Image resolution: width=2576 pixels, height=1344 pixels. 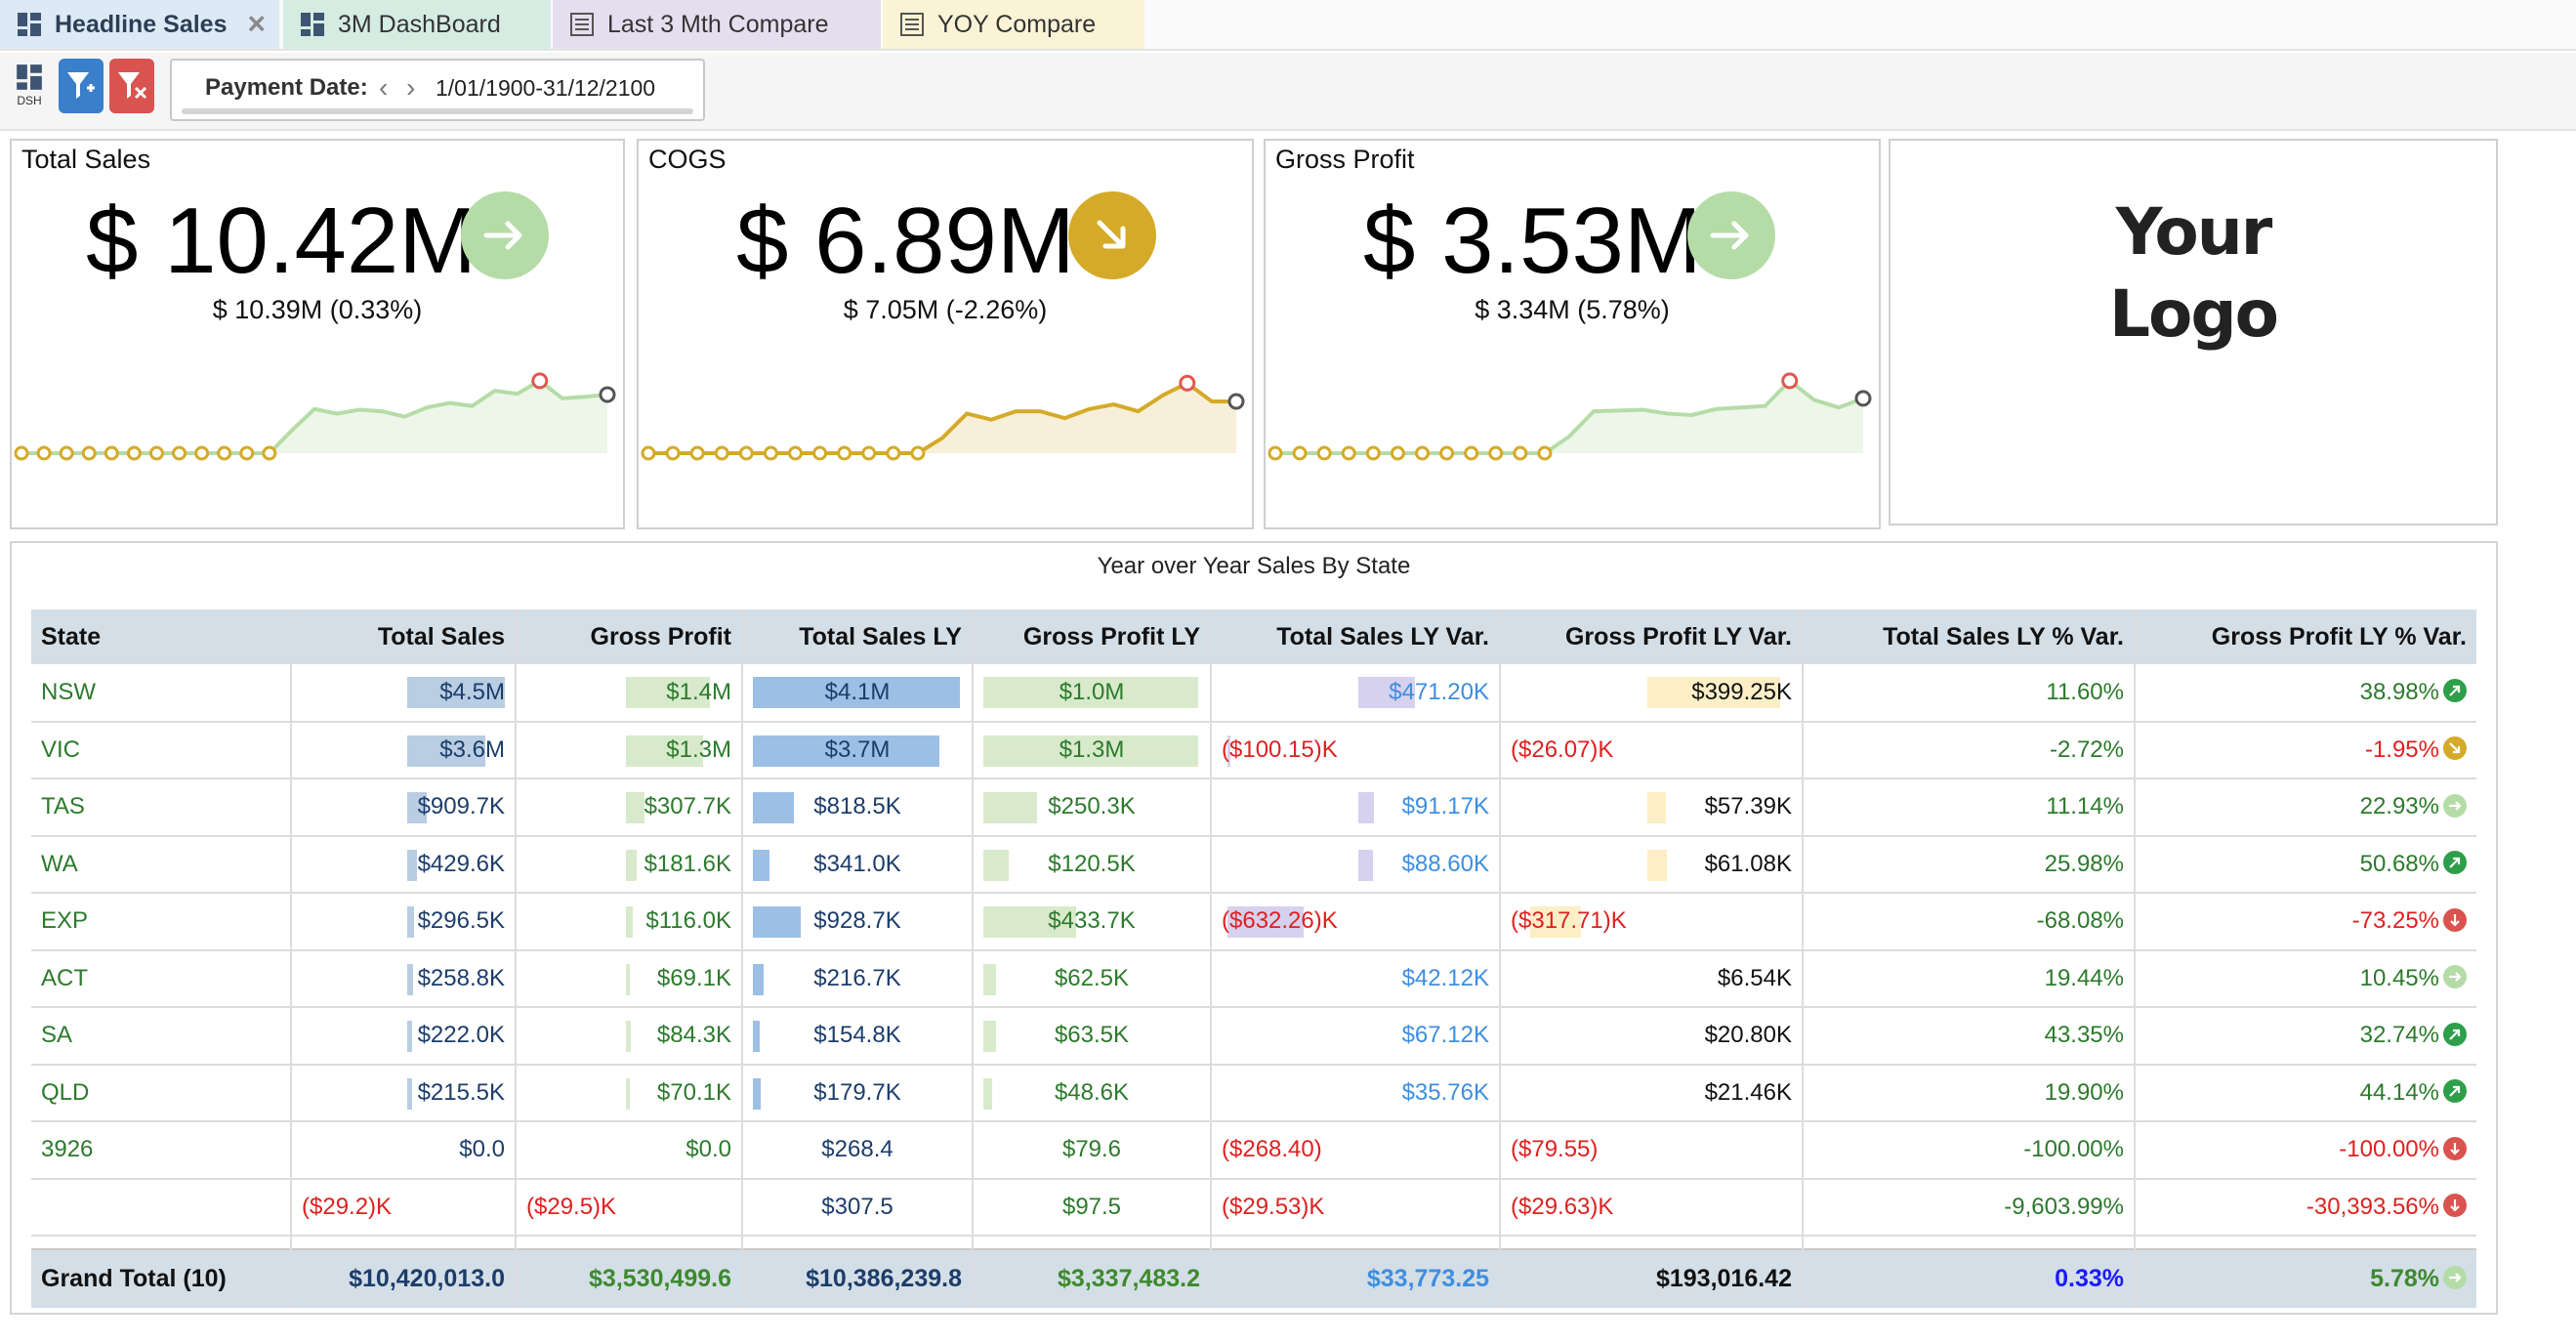 What do you see at coordinates (417, 24) in the screenshot?
I see `tab-3m-dashboard: 3M DashBoard` at bounding box center [417, 24].